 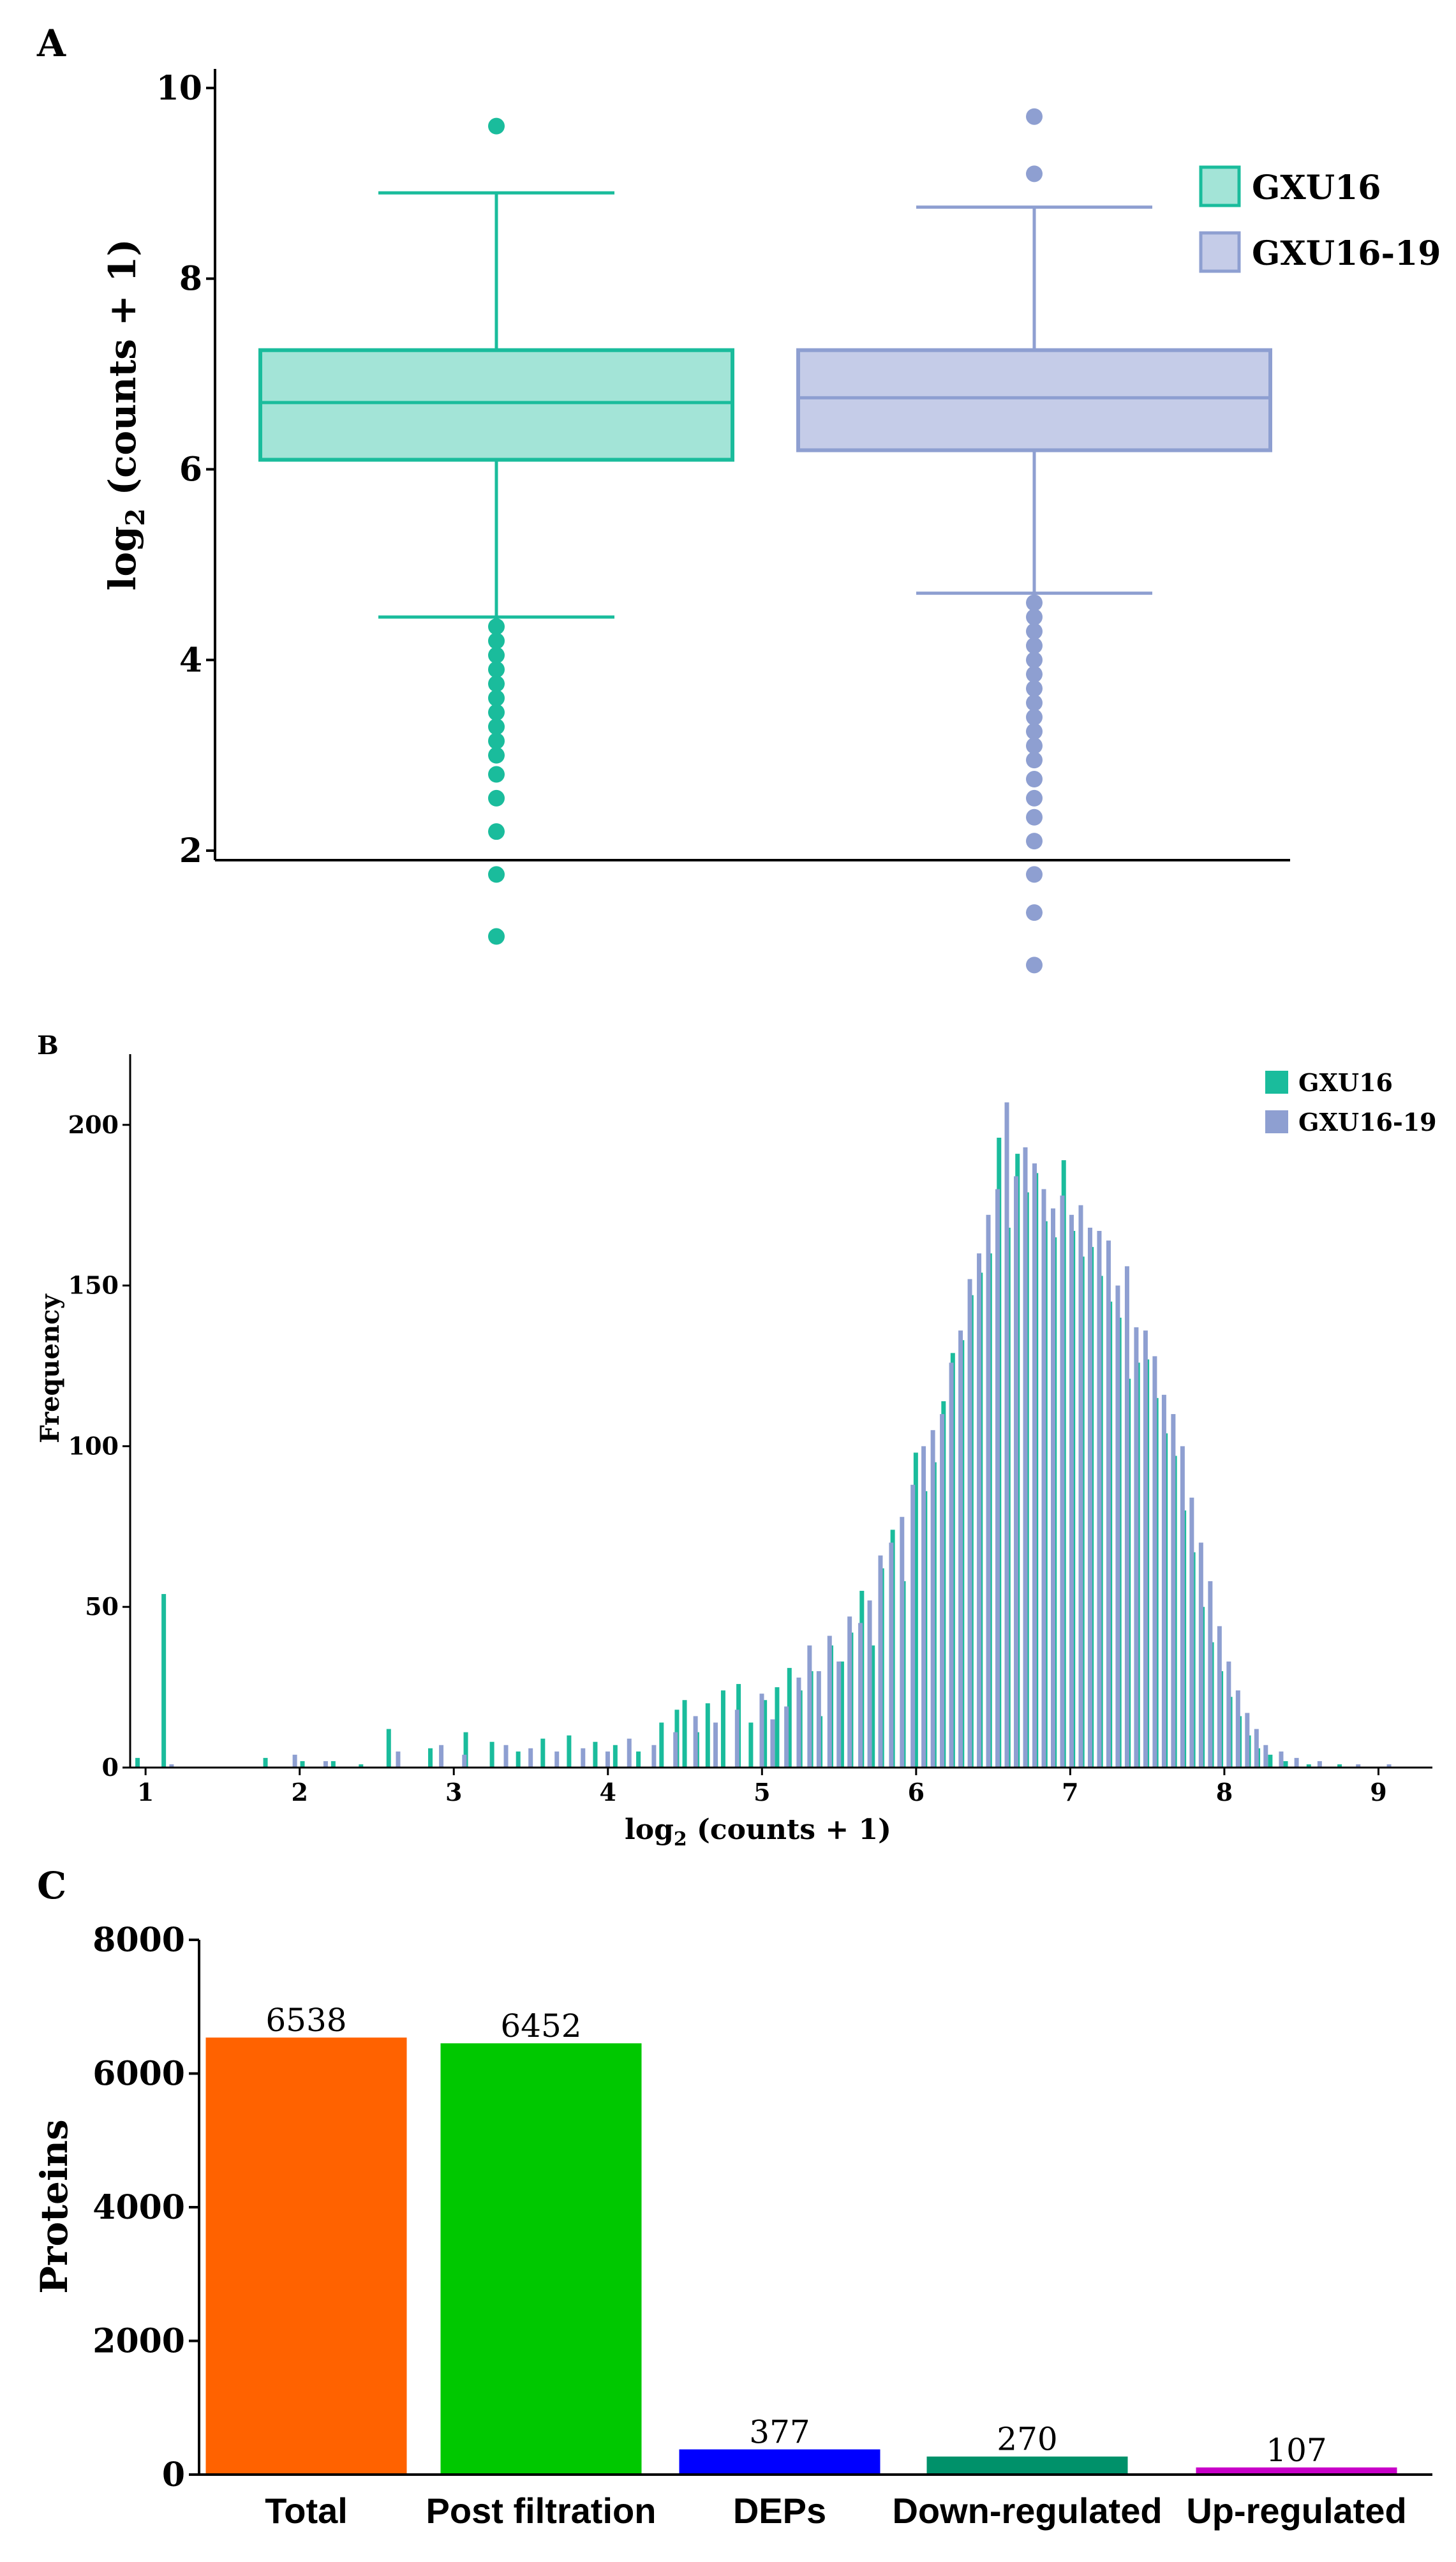 I want to click on bar-up-regulated, so click(x=1296, y=2471).